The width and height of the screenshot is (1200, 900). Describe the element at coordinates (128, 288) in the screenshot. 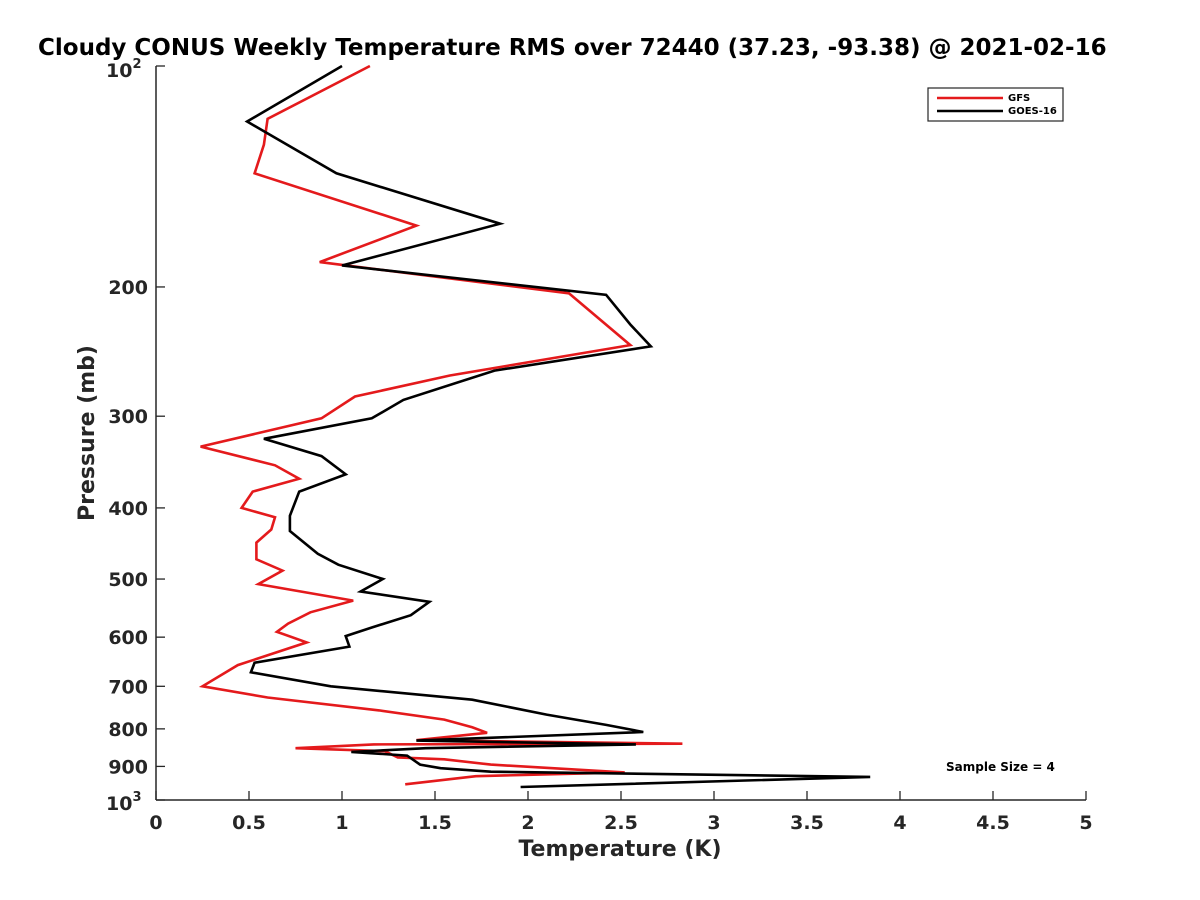

I see `y-tick-label: 200` at that location.